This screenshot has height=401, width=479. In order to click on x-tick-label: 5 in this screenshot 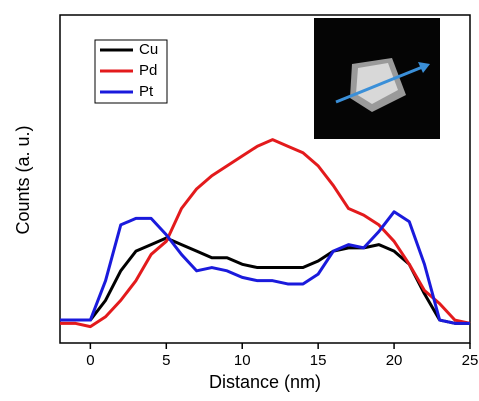, I will do `click(166, 360)`.